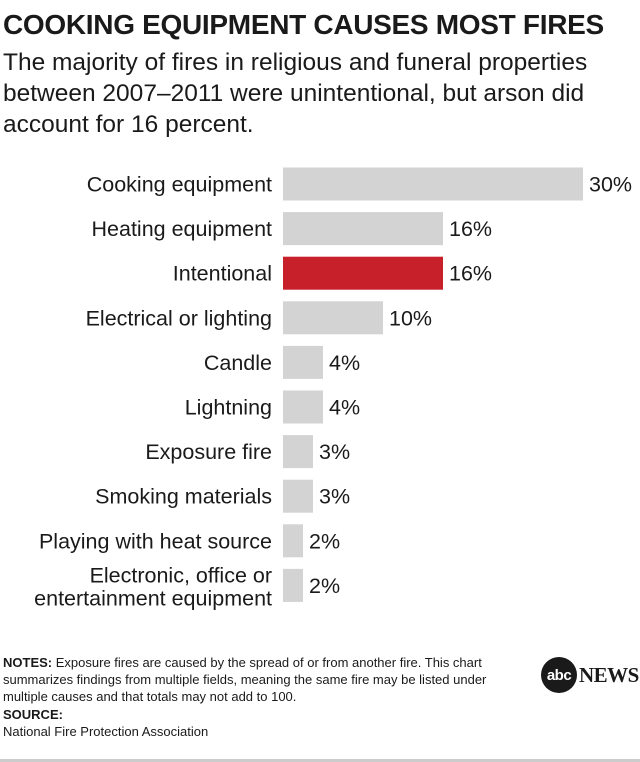 This screenshot has width=640, height=762. I want to click on abc-logo-mark: abc, so click(559, 675).